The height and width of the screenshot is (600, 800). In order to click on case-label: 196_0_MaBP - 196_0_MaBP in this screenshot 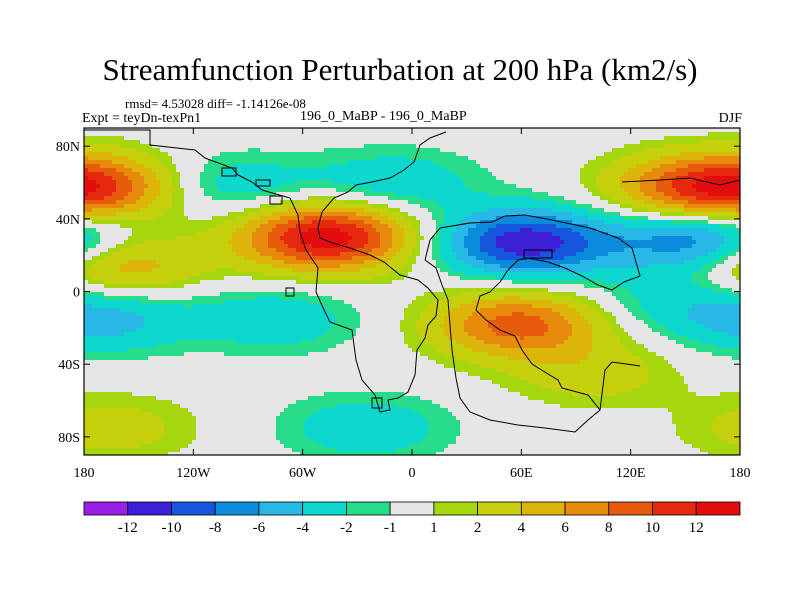, I will do `click(383, 116)`.